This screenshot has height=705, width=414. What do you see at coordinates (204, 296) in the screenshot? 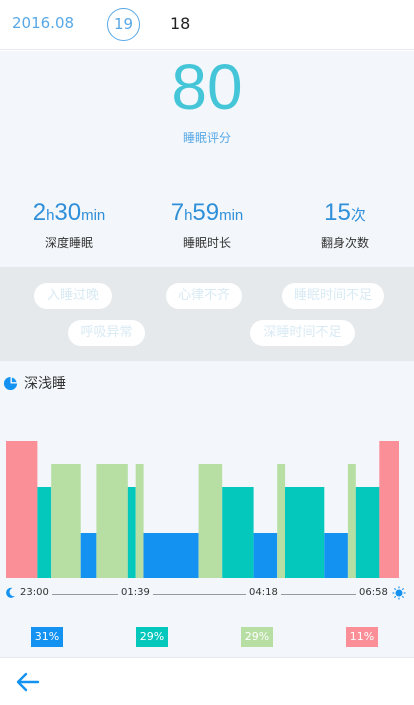
I see `tag-arrhythmia: 心律不齐` at bounding box center [204, 296].